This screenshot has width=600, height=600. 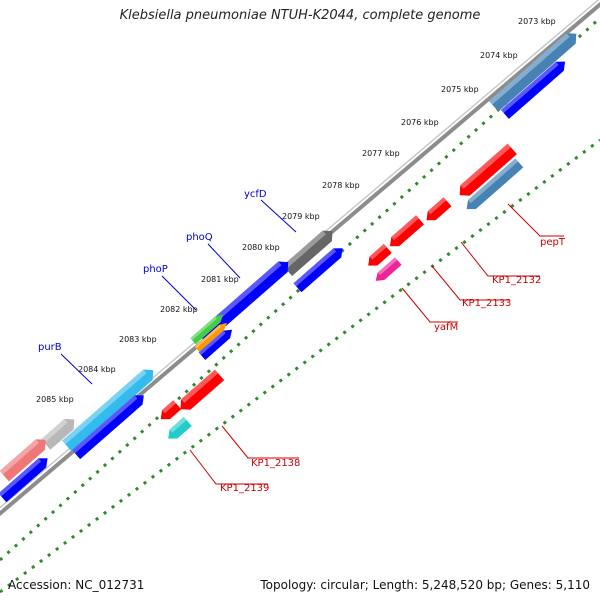 I want to click on gene-block-top-blue, so click(x=533, y=90).